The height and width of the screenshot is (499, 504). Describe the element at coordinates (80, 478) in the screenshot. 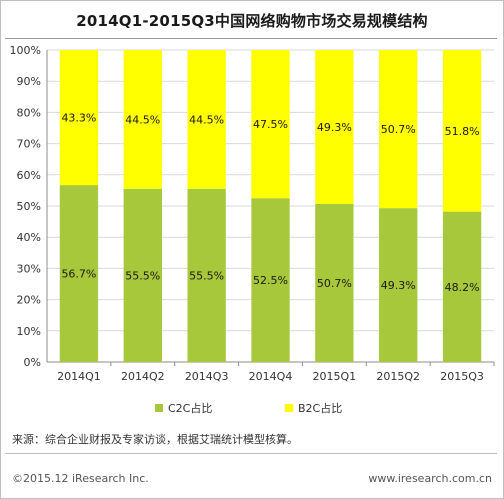

I see `copyright-text: ©2015.12 iResearch Inc.` at that location.